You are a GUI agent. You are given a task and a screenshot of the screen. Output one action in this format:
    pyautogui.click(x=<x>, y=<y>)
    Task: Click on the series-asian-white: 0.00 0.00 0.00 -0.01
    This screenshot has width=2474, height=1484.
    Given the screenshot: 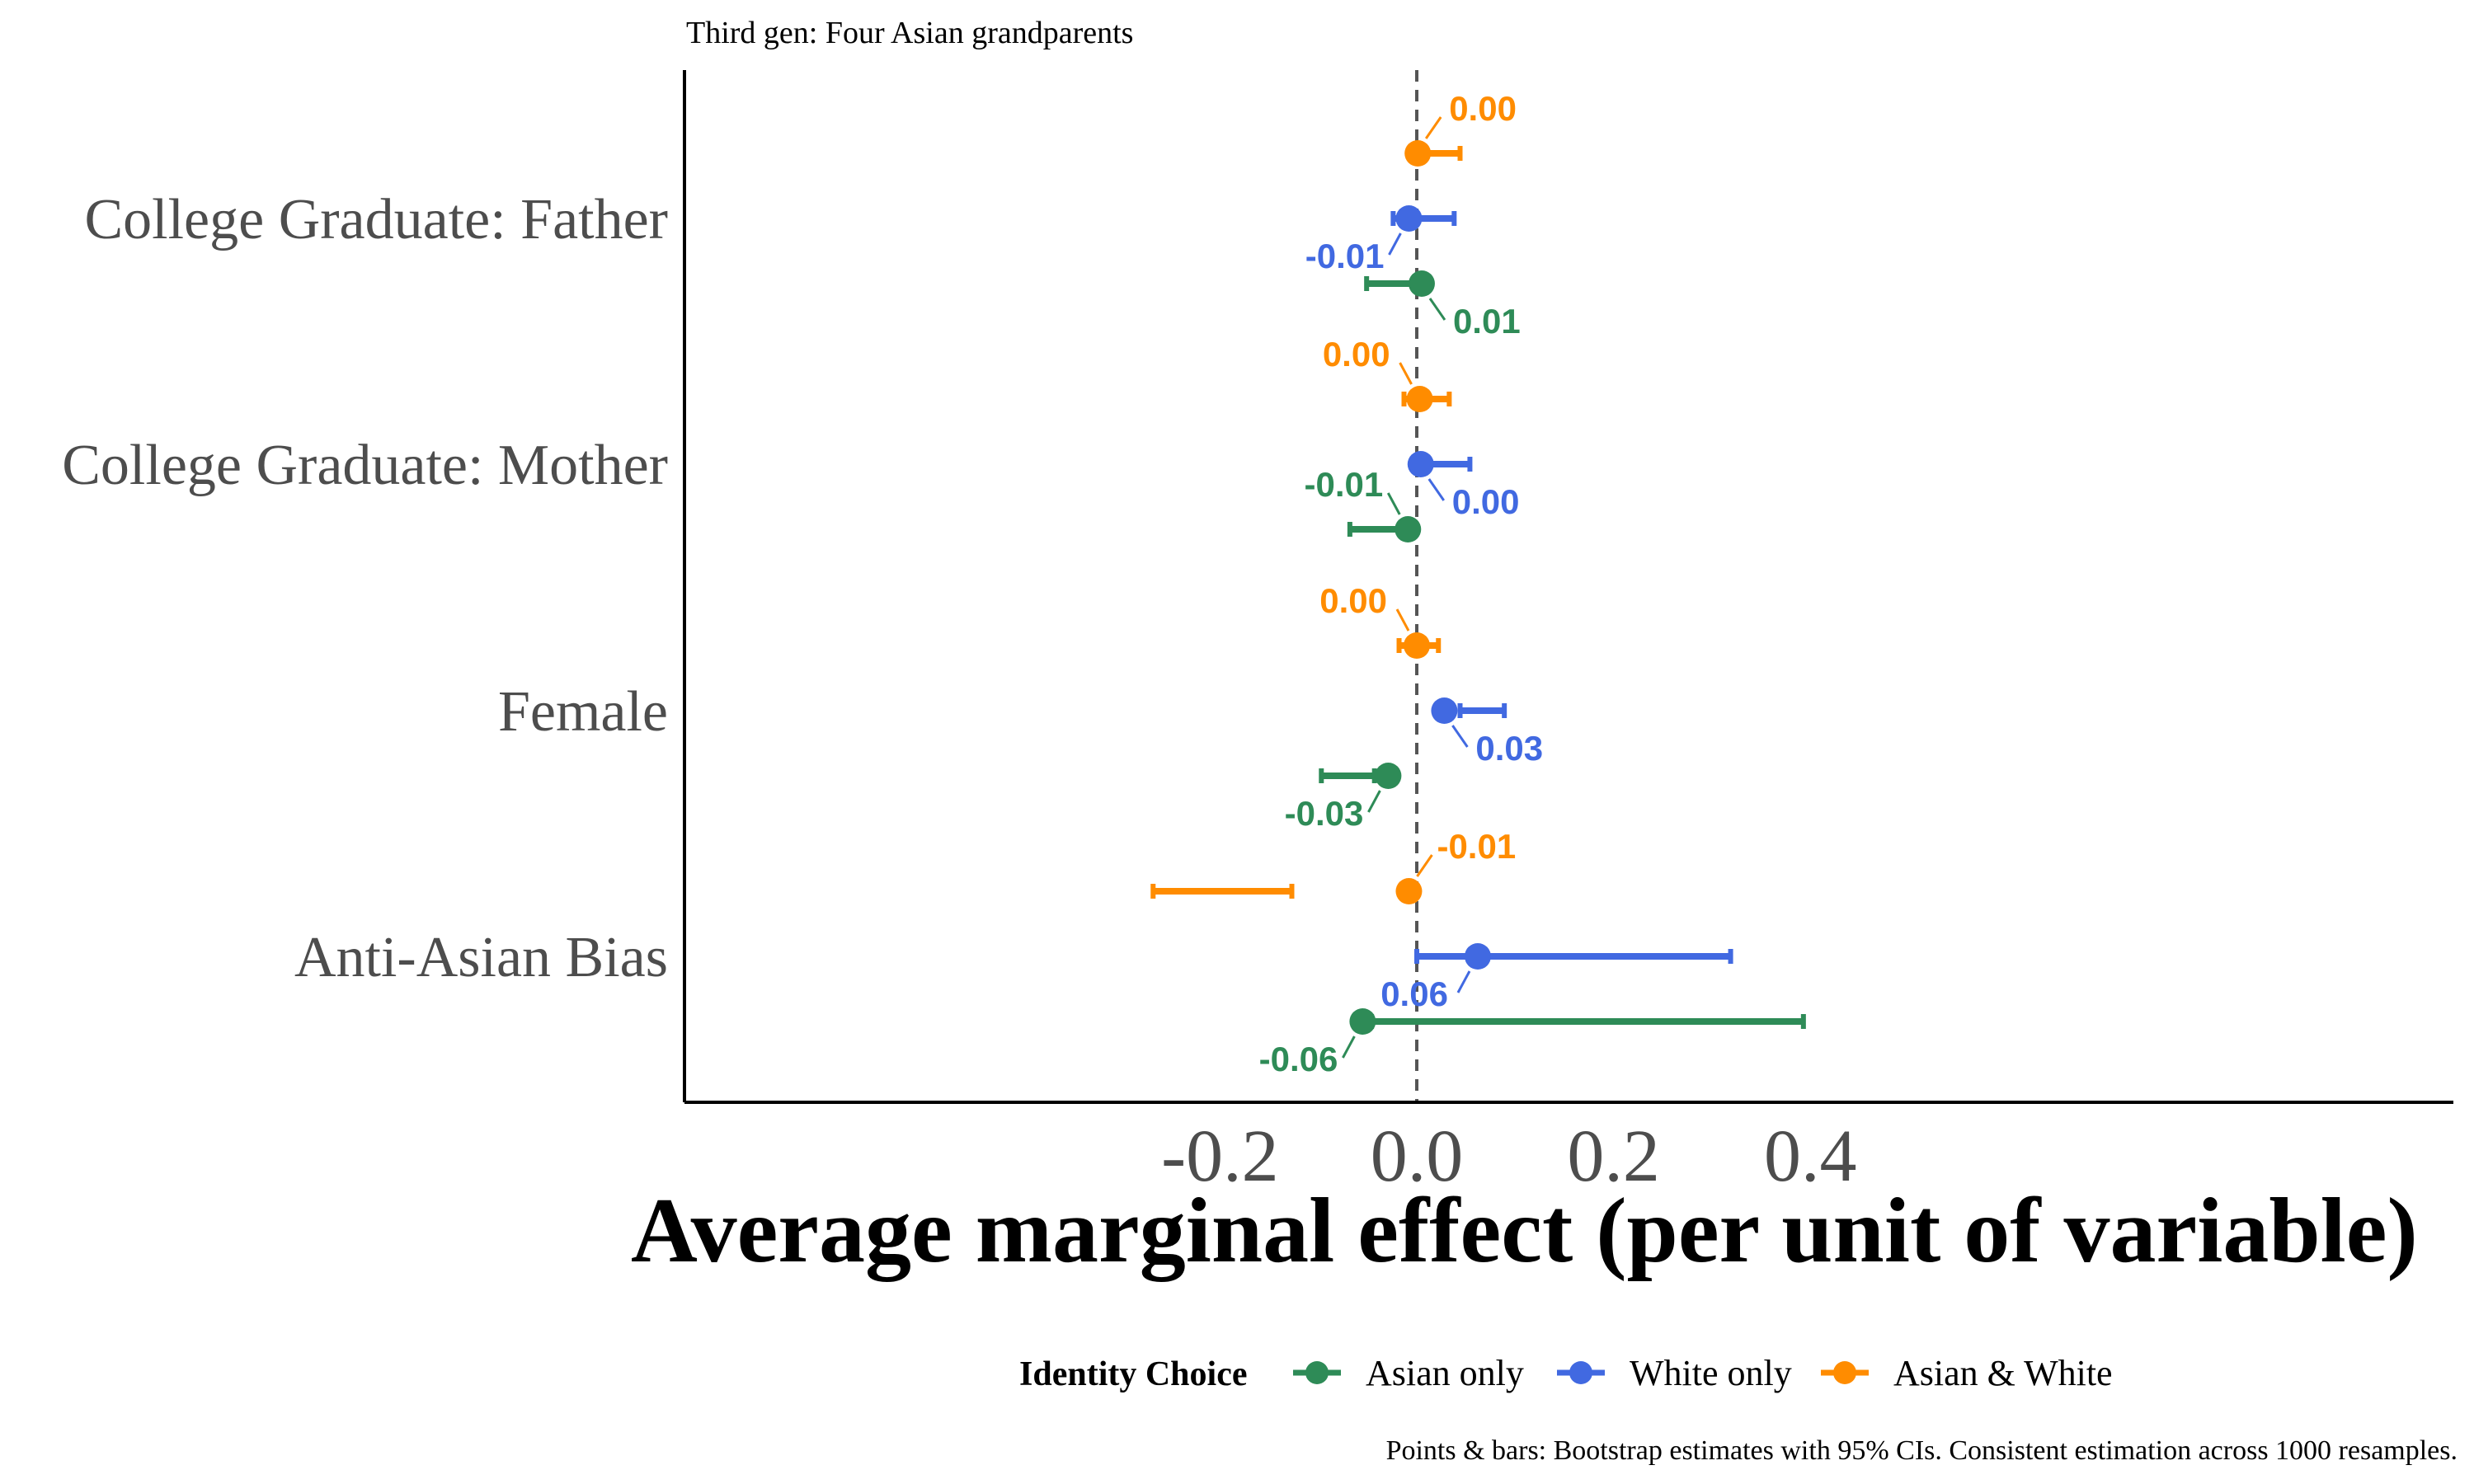 What is the action you would take?
    pyautogui.click(x=1333, y=496)
    